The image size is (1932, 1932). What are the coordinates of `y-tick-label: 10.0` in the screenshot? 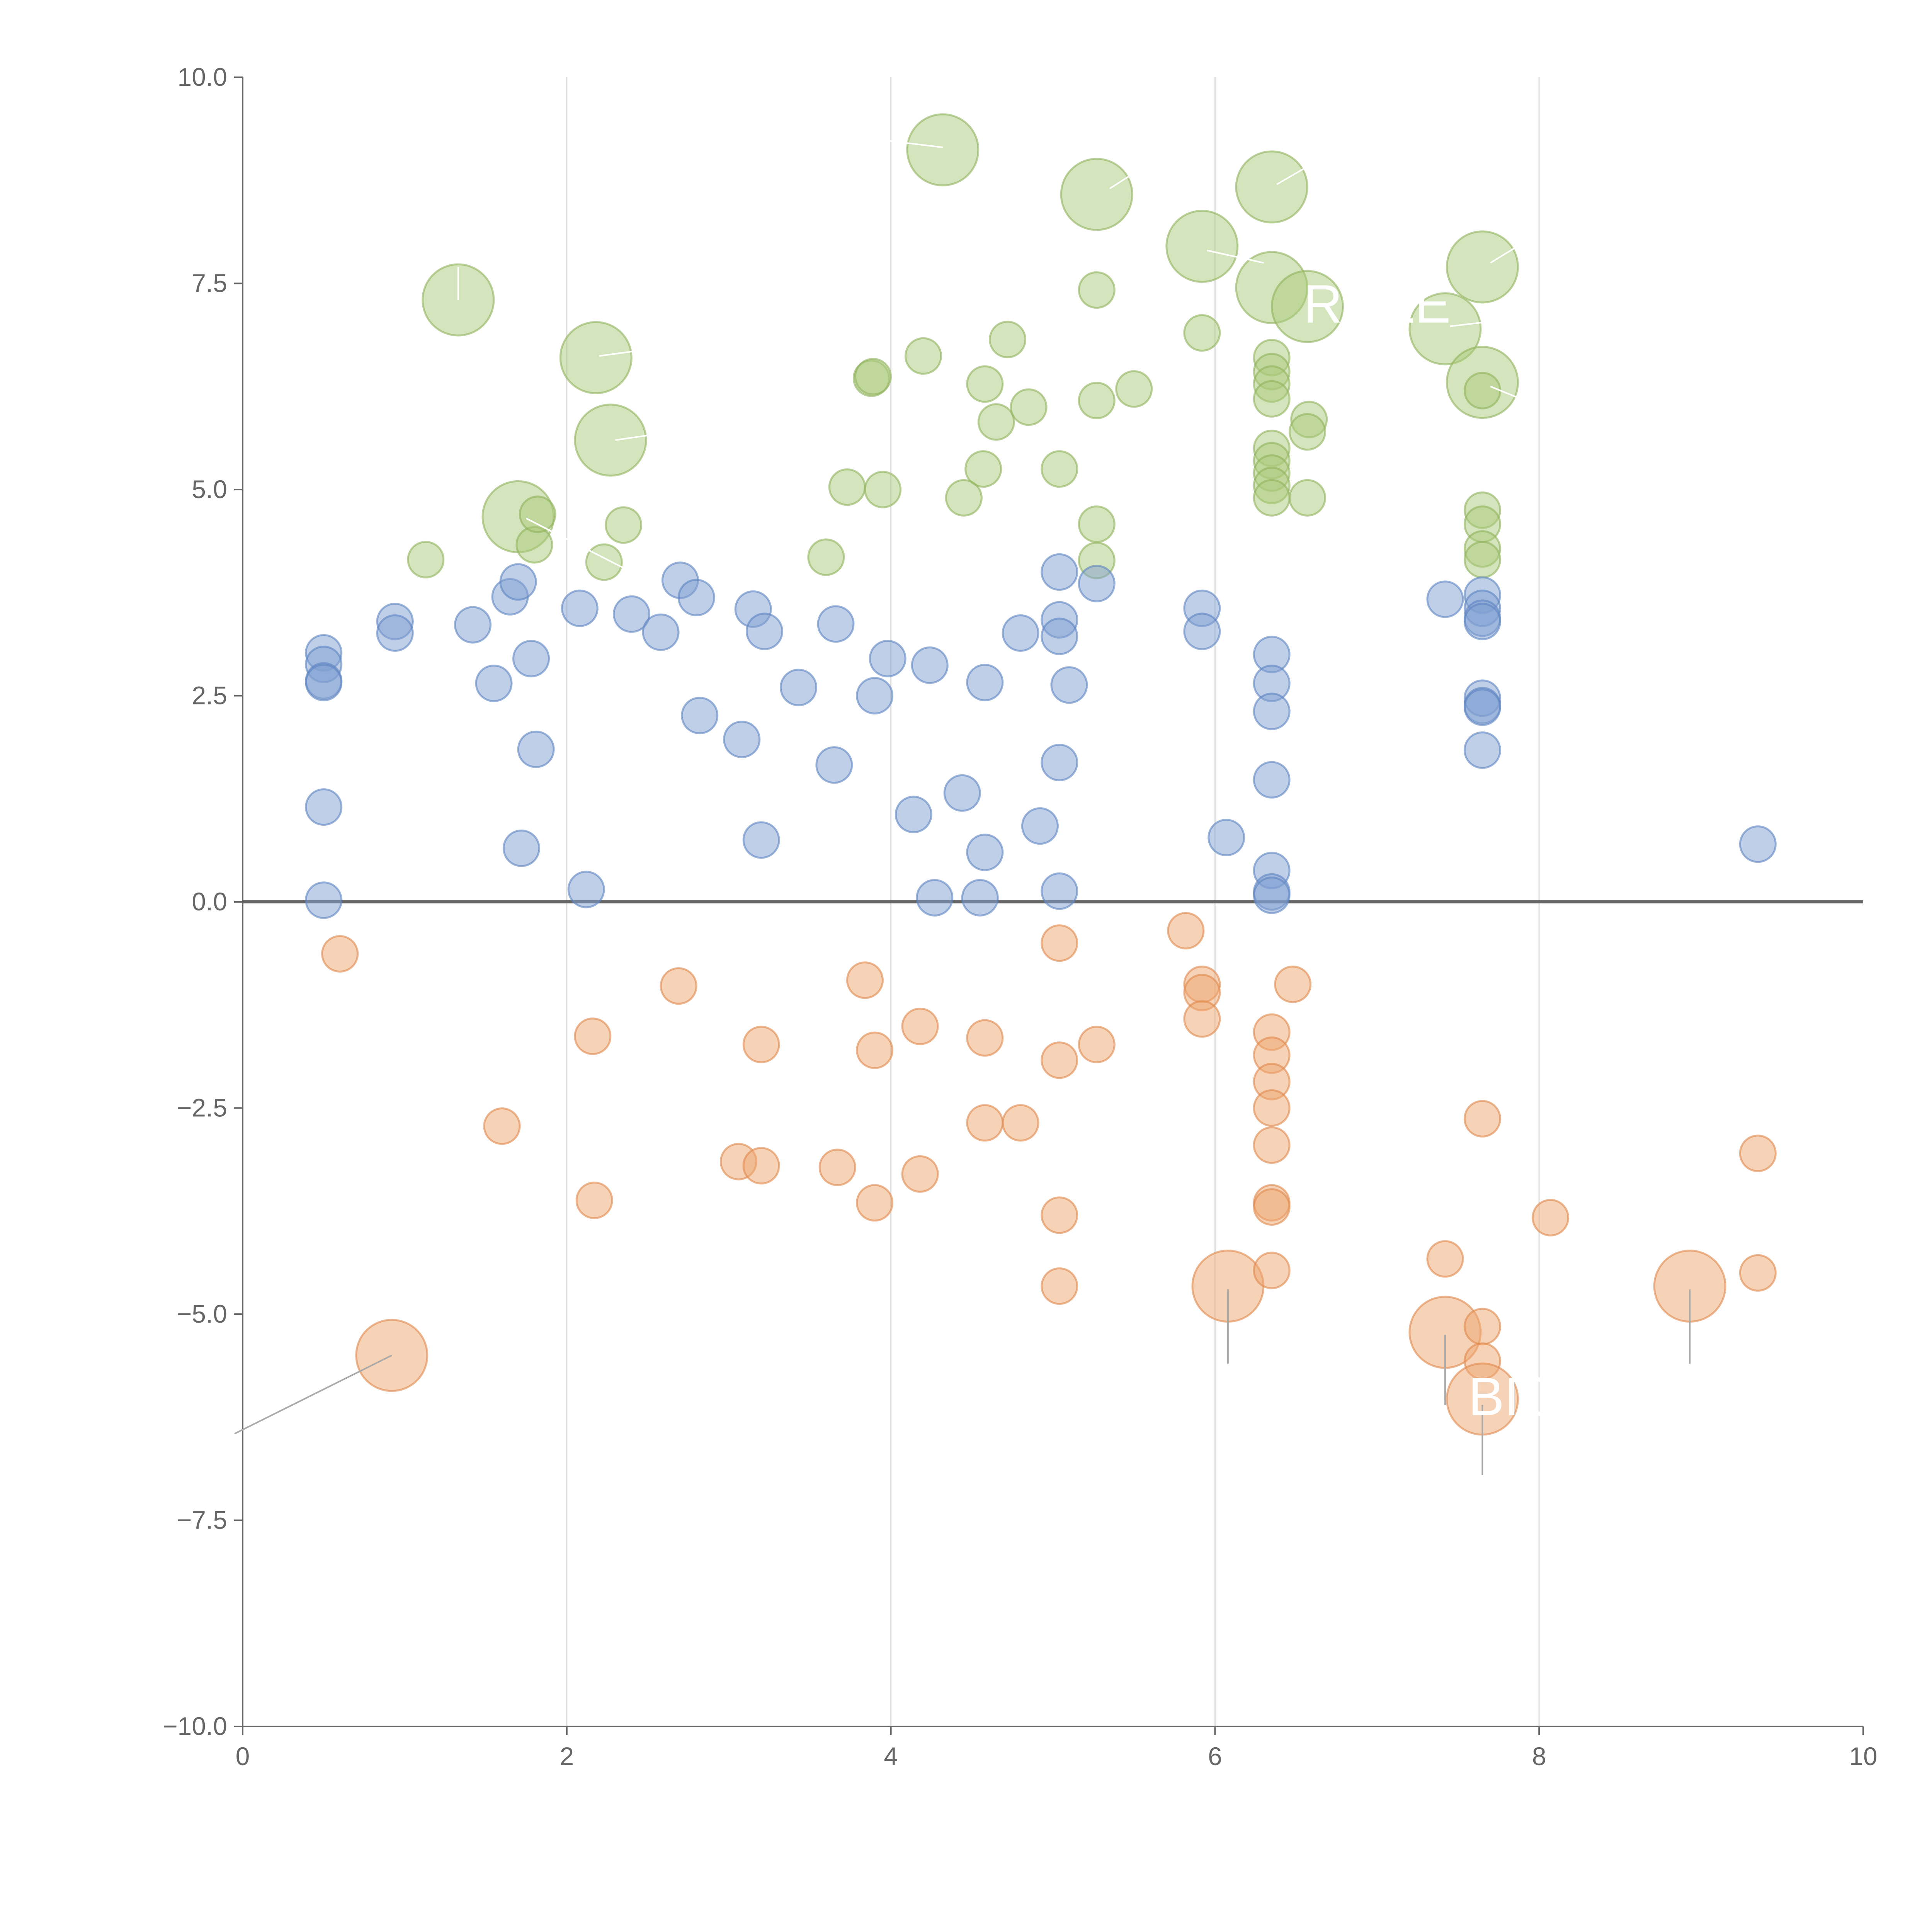 It's located at (202, 77).